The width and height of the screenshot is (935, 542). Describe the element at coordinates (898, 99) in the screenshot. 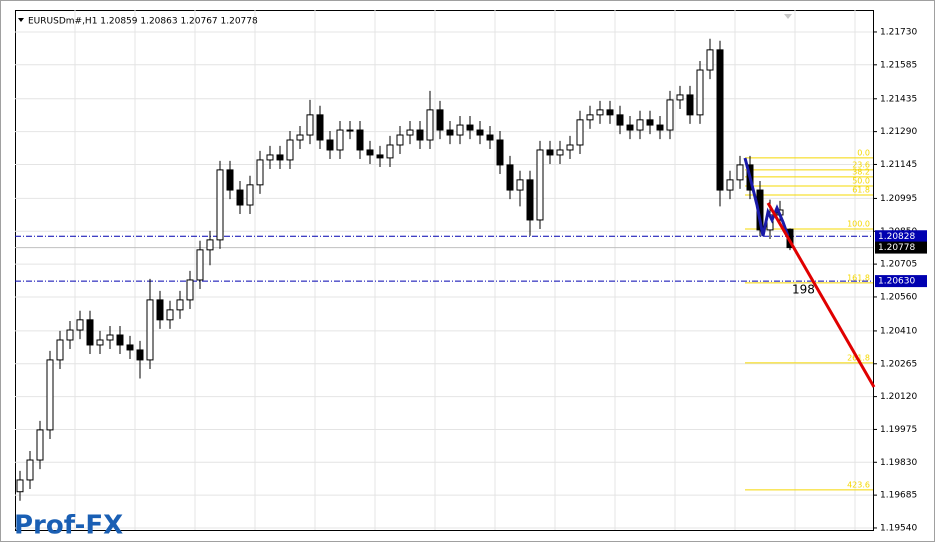

I see `y-tick-label: 1.21435` at that location.